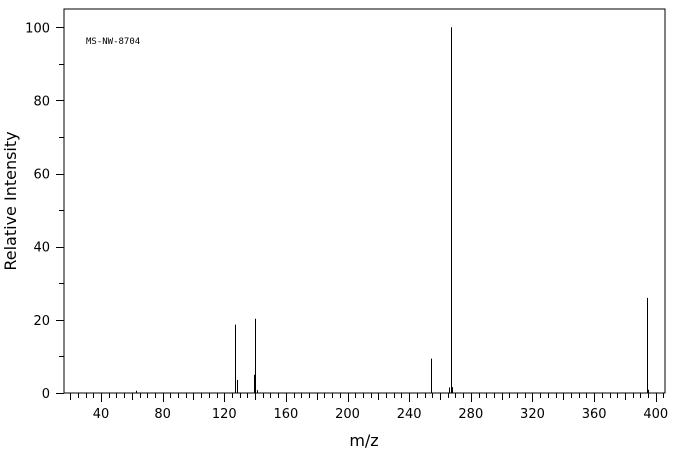 The image size is (676, 455). Describe the element at coordinates (532, 414) in the screenshot. I see `x-tick-label: 320` at that location.